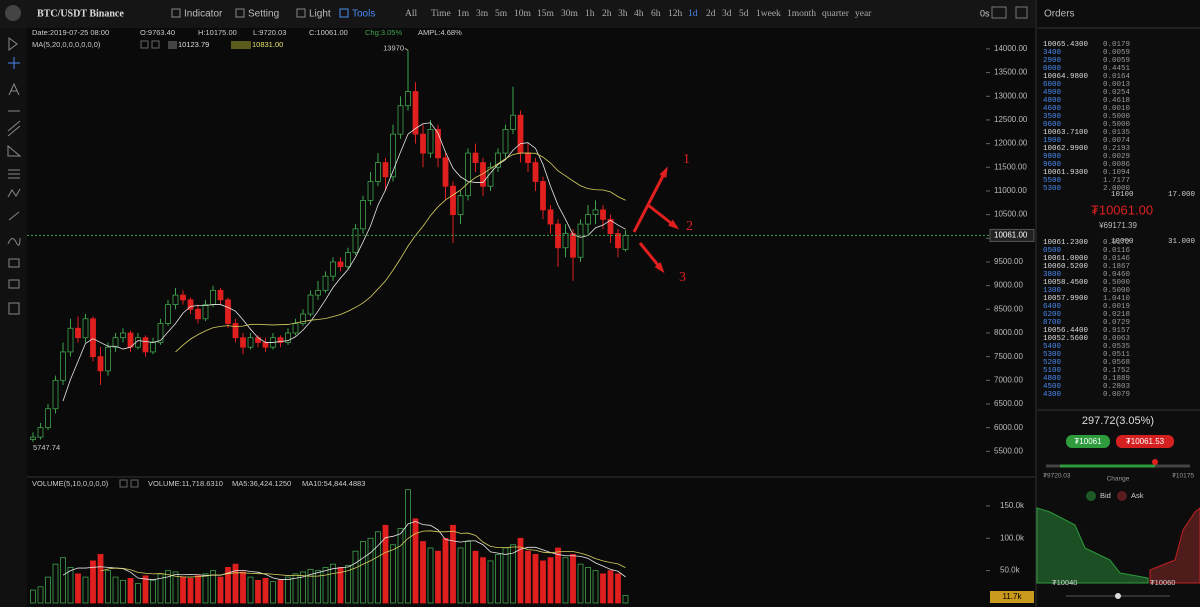 The height and width of the screenshot is (607, 1200). What do you see at coordinates (14, 284) in the screenshot?
I see `visibility-tool` at bounding box center [14, 284].